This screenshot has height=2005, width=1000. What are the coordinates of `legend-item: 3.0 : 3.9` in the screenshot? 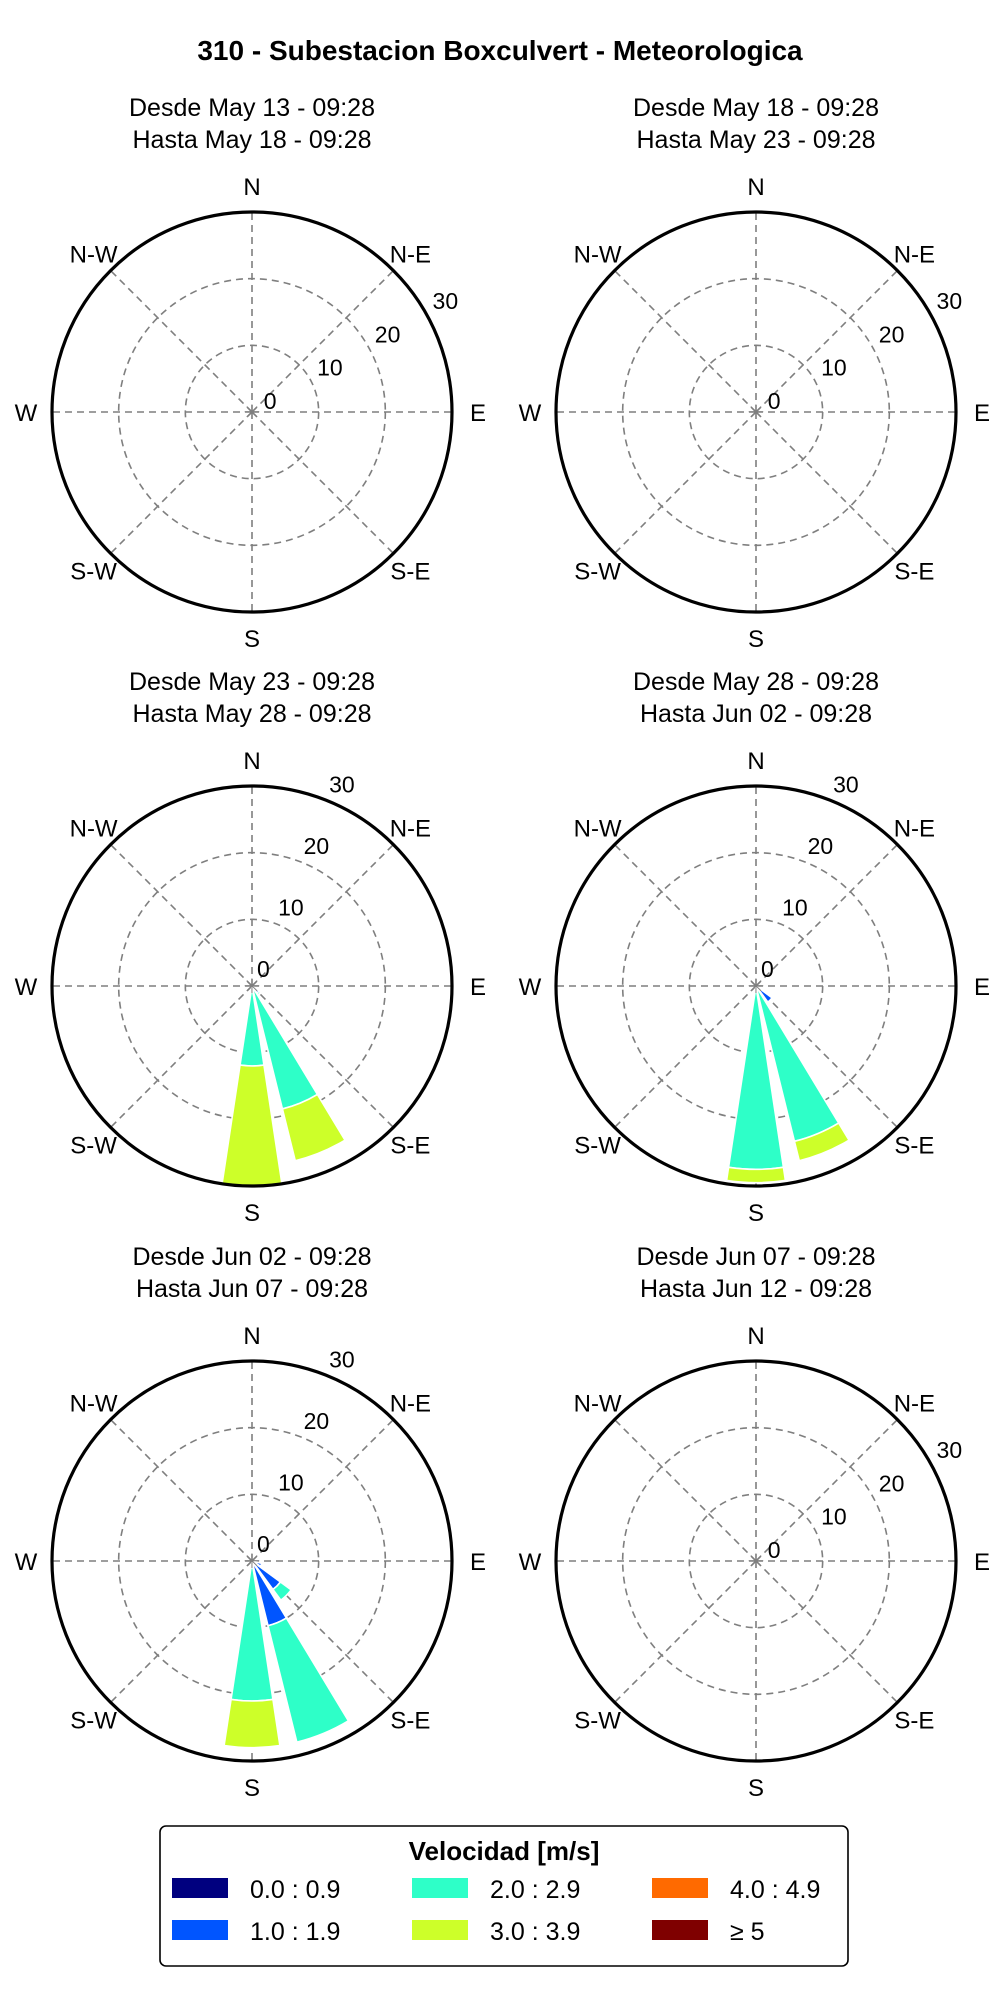 It's located at (496, 1932).